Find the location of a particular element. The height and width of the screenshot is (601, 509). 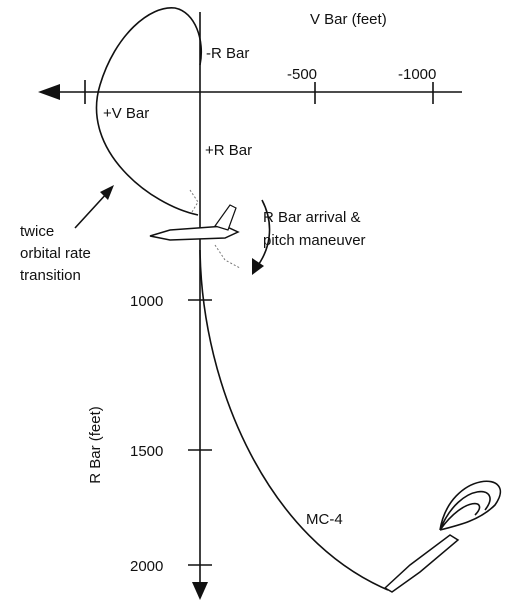

plume-envelope is located at coordinates (470, 505).